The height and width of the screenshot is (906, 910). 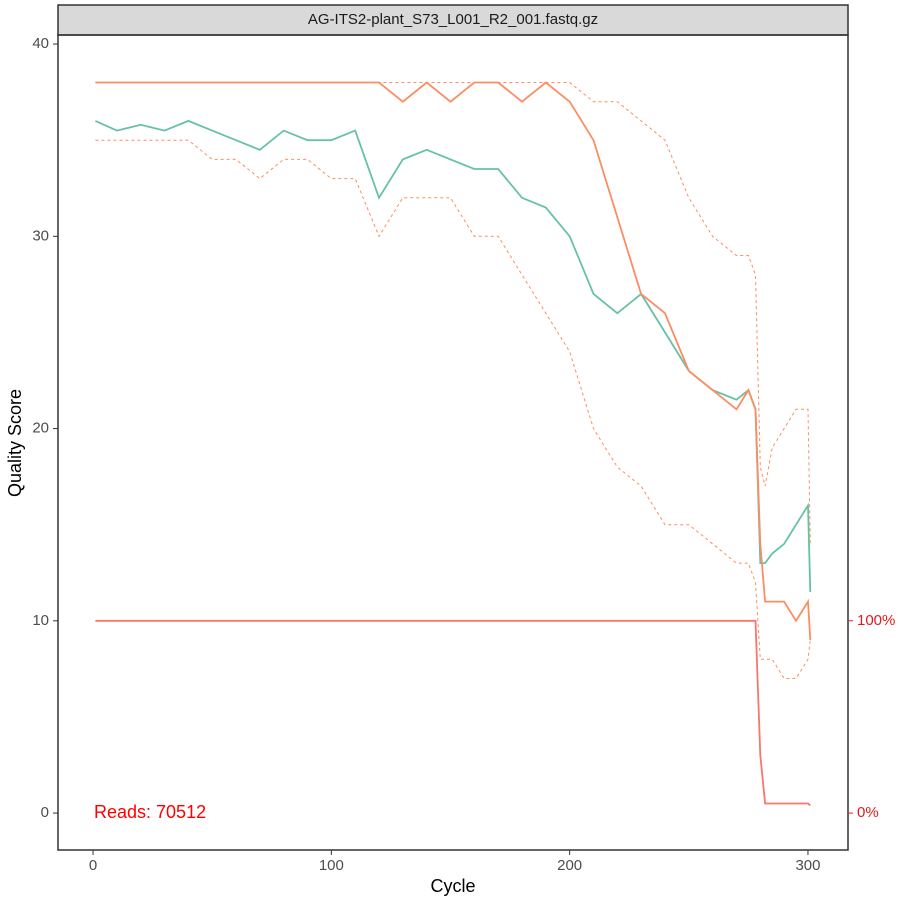 I want to click on y2-tick-label: 100%, so click(x=876, y=620).